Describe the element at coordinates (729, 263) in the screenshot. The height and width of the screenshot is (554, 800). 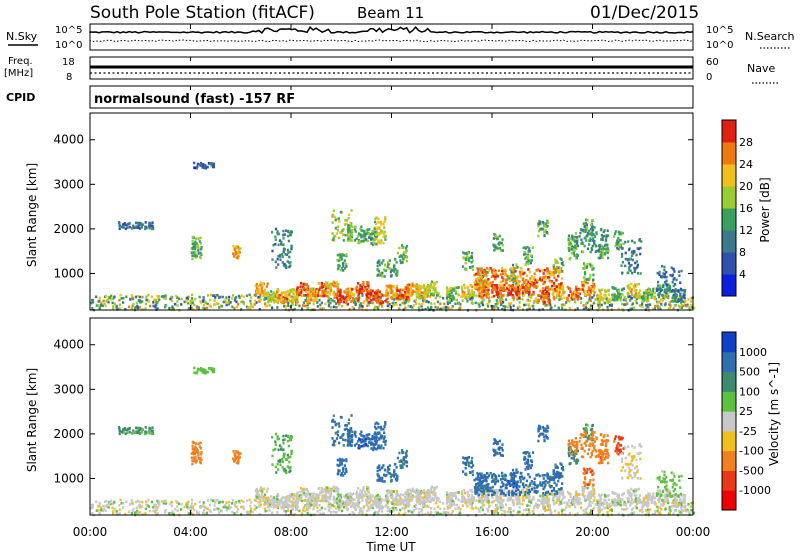
I see `colorbar-swatch` at that location.